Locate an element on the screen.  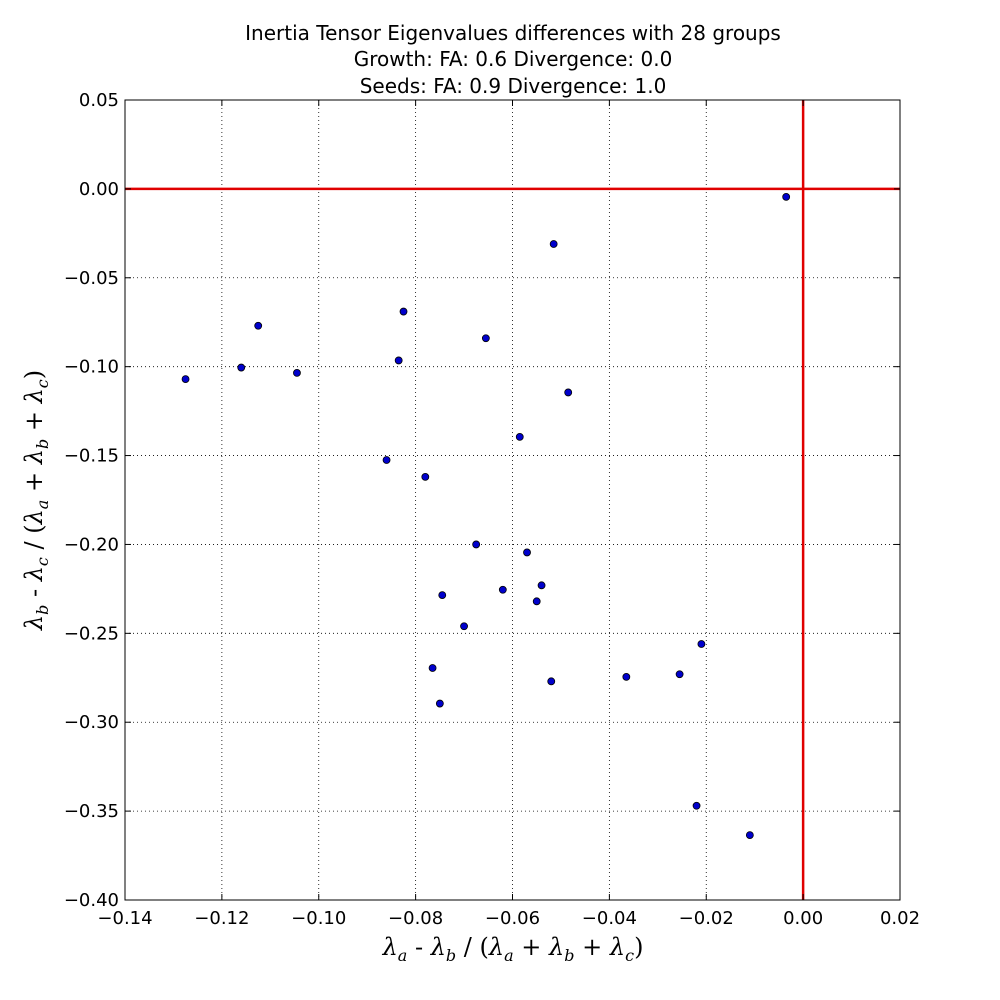
x-tick-label: −0.12 is located at coordinates (221, 918).